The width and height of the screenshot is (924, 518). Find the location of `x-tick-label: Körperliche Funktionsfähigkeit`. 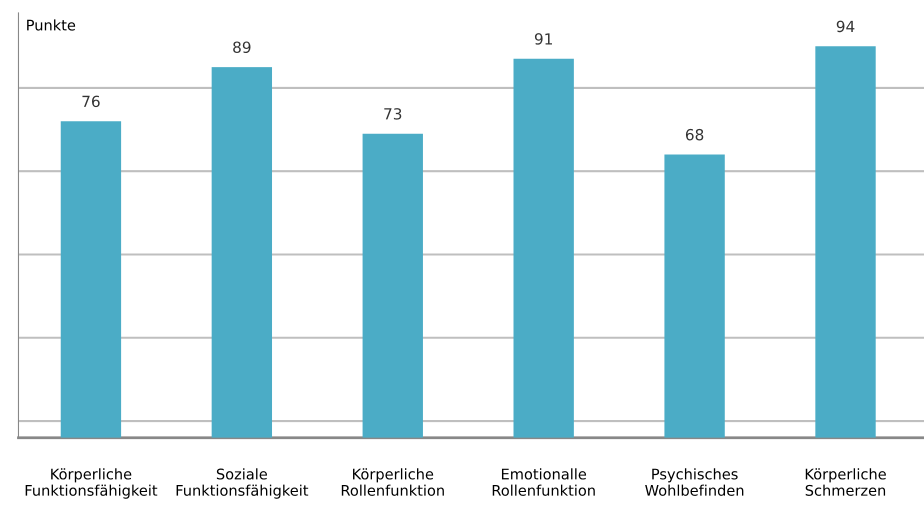

x-tick-label: Körperliche Funktionsfähigkeit is located at coordinates (92, 483).